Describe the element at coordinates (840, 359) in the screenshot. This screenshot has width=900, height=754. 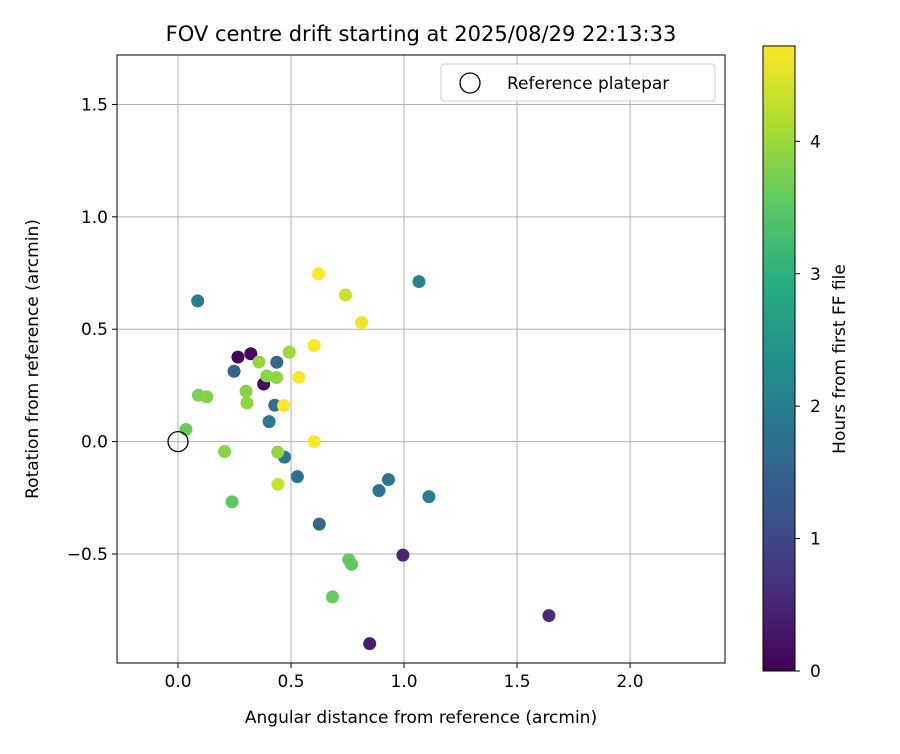
I see `colorbar-label: Hours from first FF file` at that location.